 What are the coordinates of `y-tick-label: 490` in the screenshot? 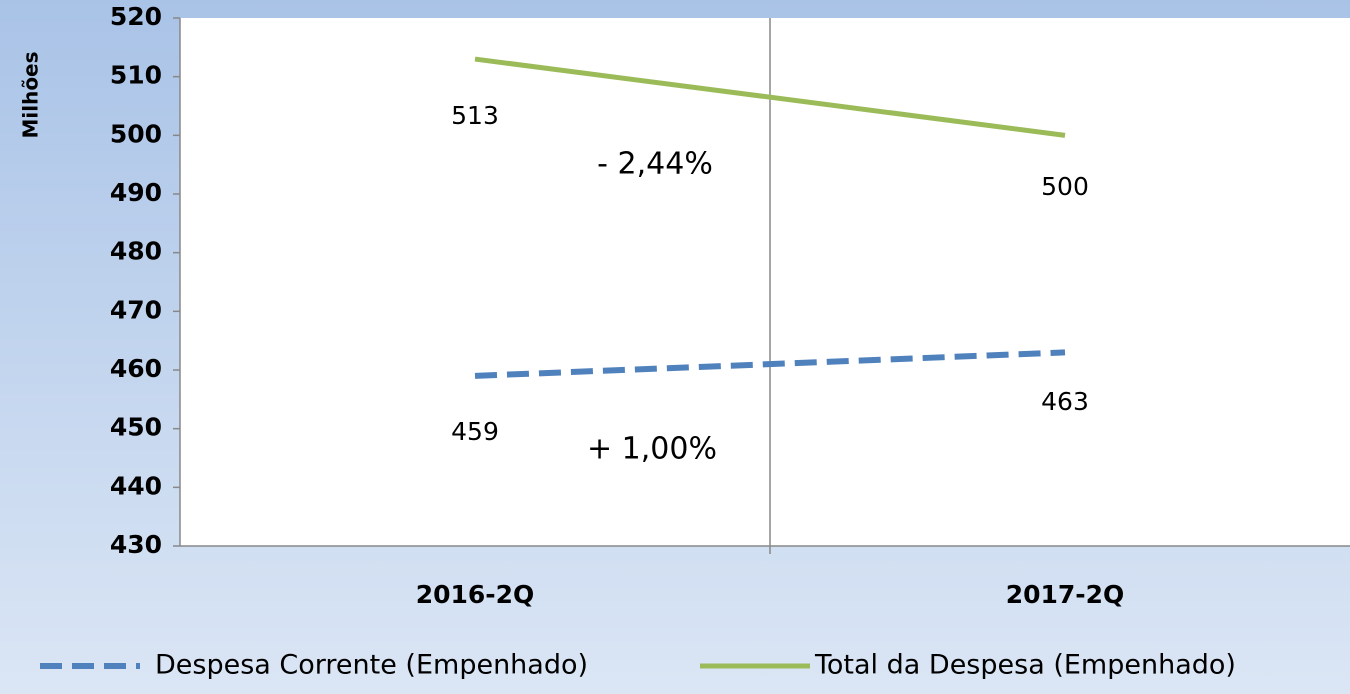 It's located at (136, 192).